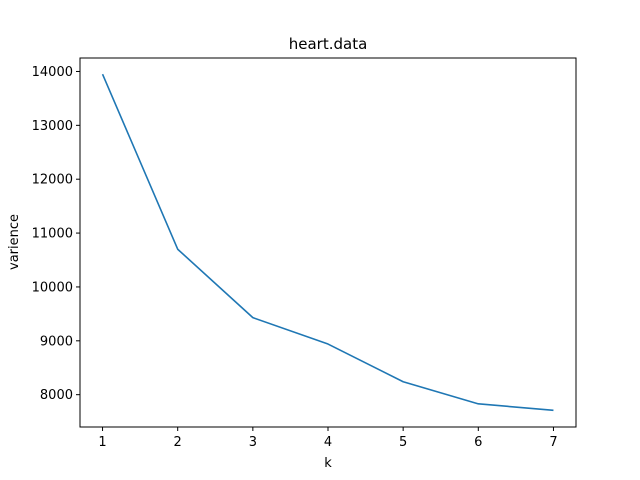  I want to click on chart-title: heart.data, so click(328, 44).